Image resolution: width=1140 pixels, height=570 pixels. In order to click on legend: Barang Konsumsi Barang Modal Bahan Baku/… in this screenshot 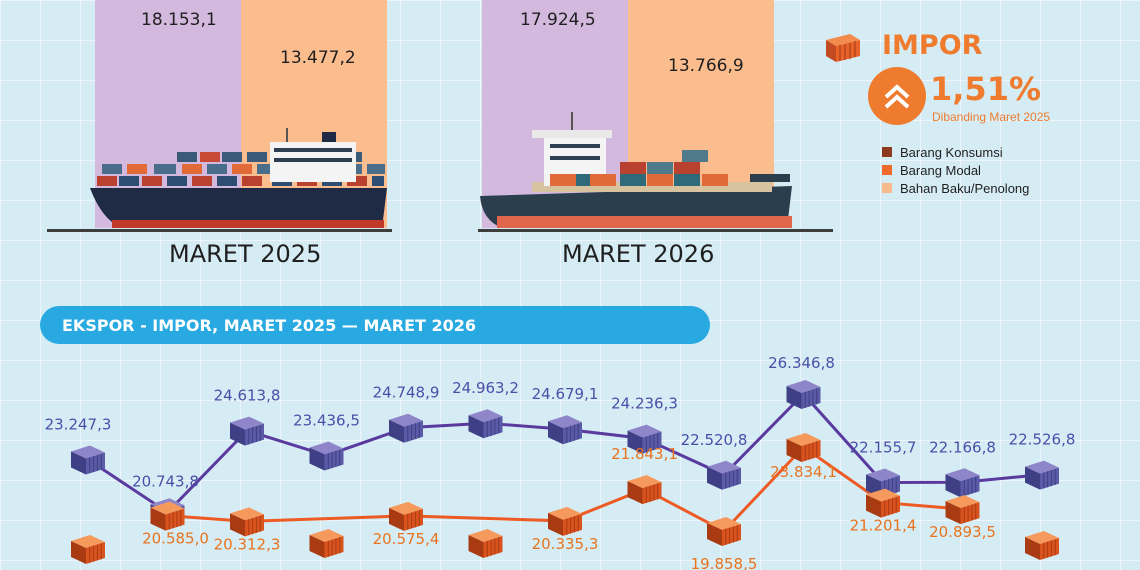, I will do `click(955, 170)`.